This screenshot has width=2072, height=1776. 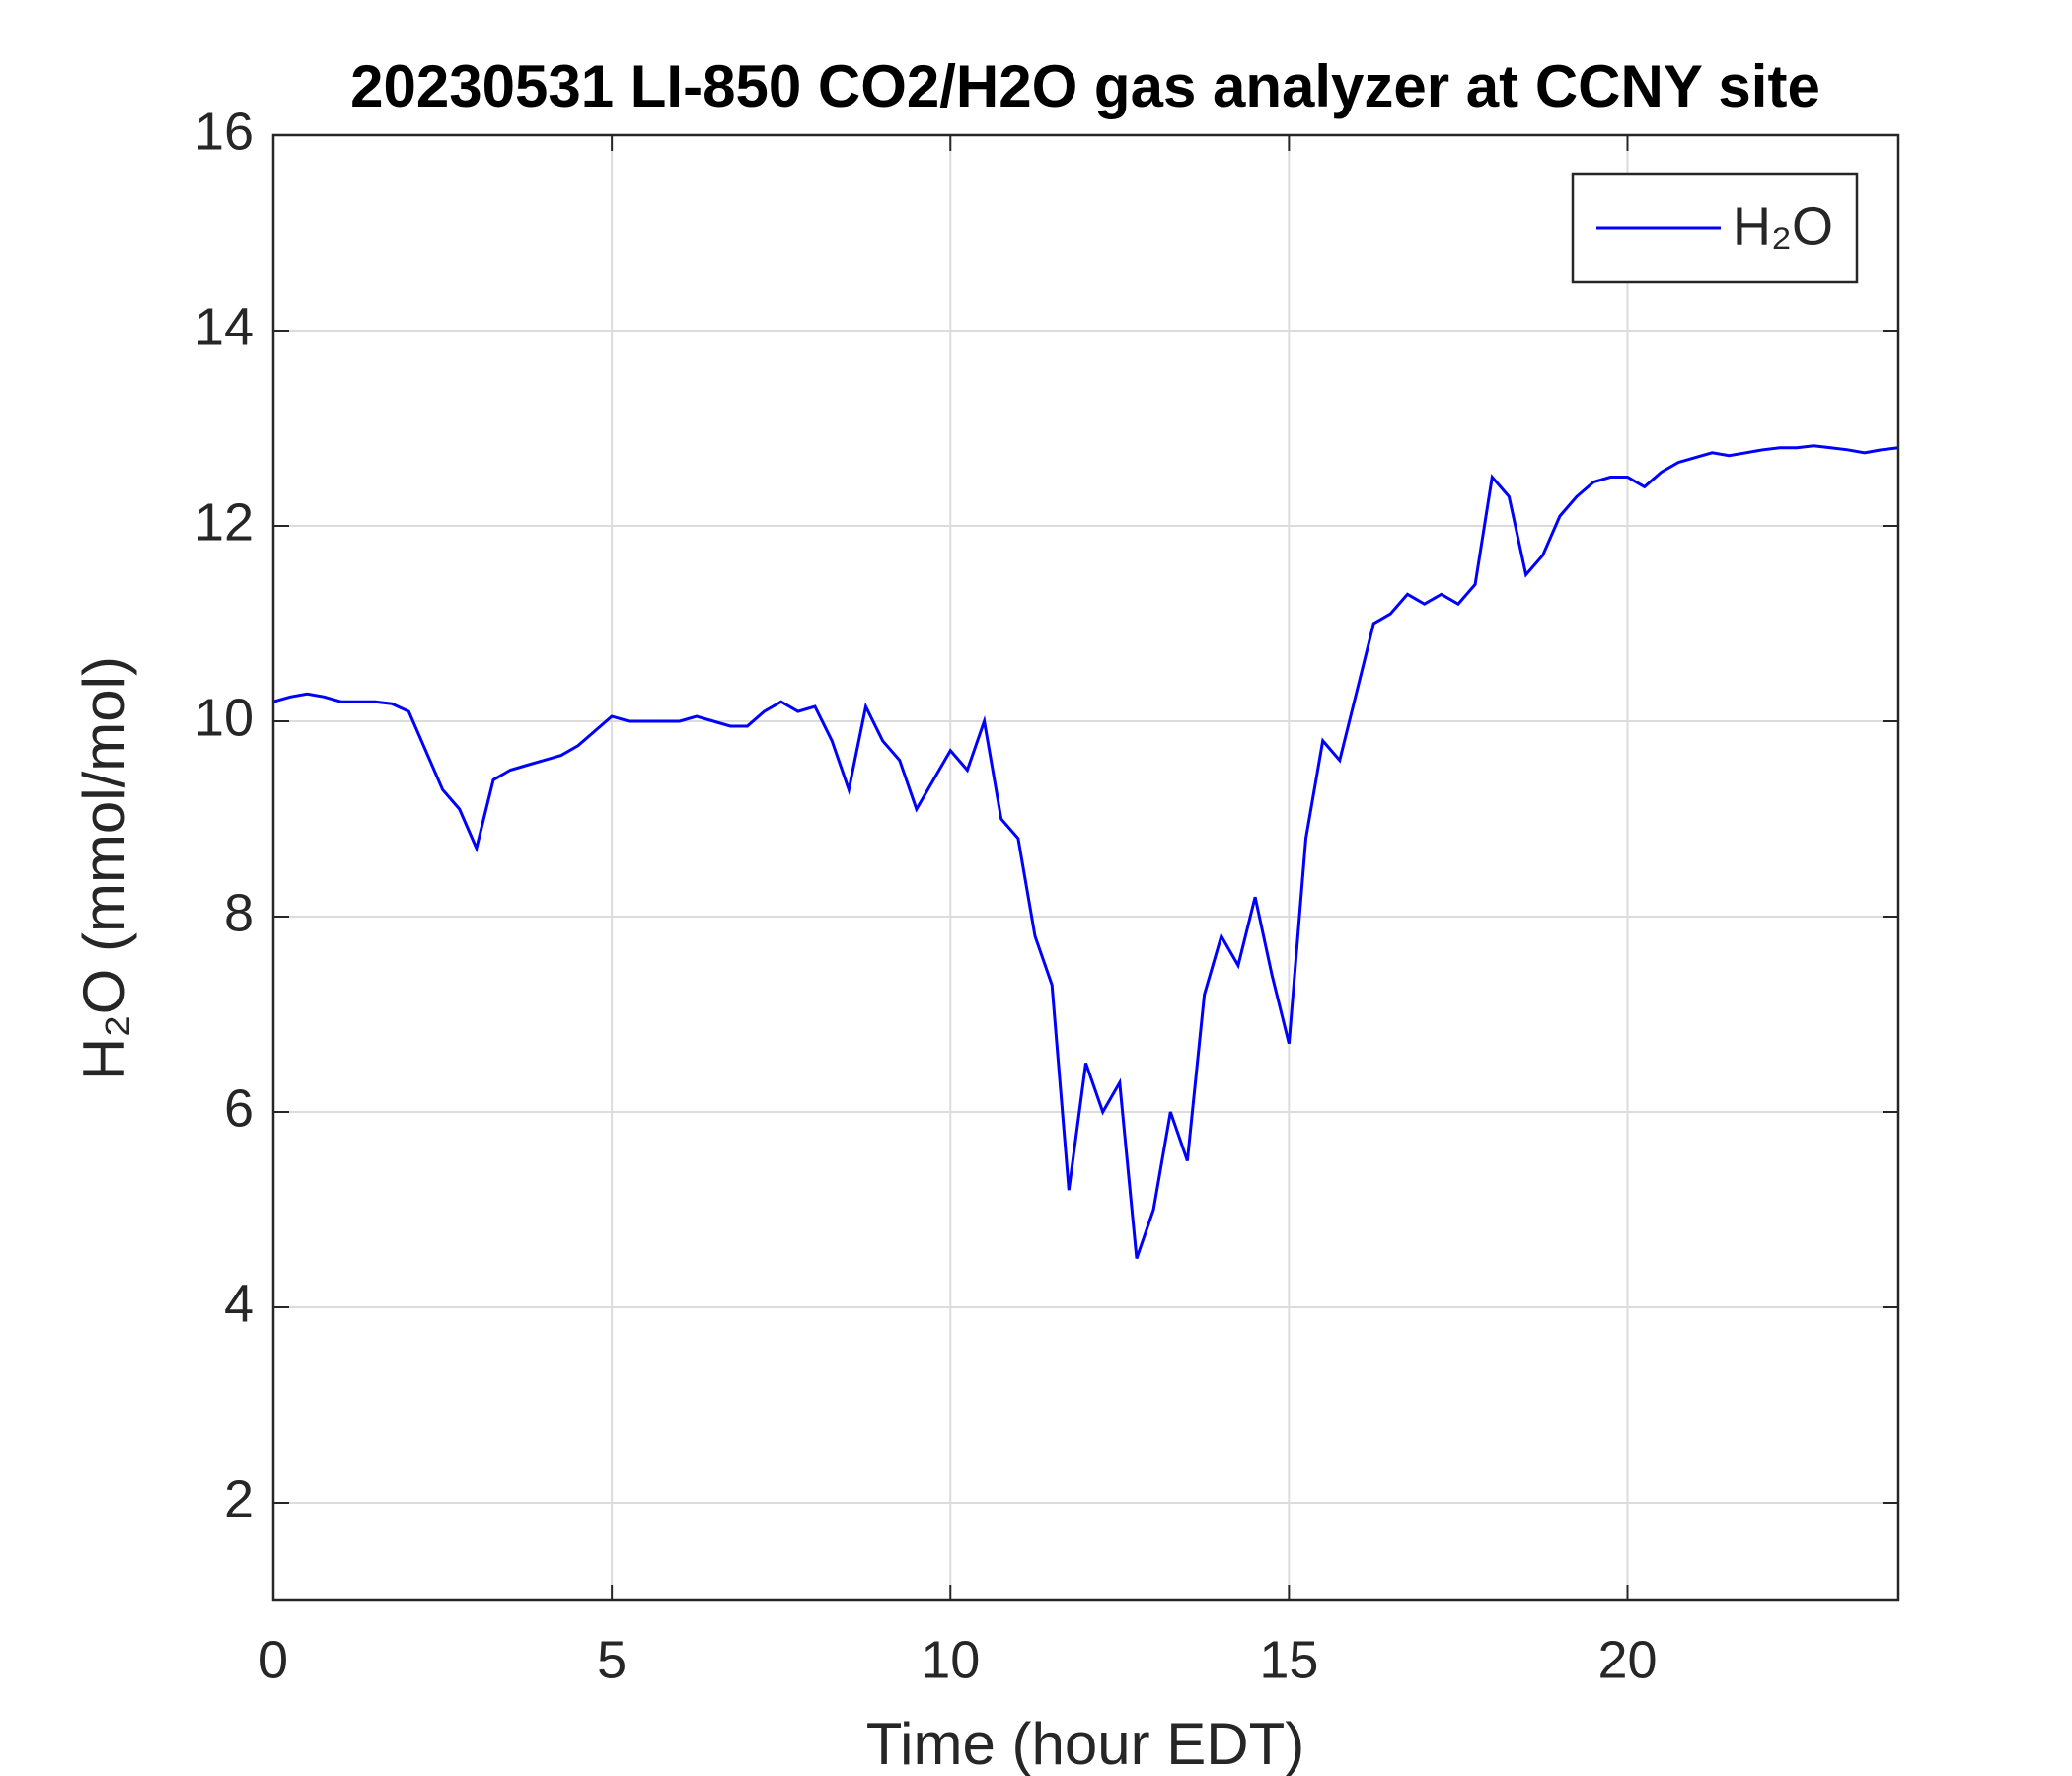 What do you see at coordinates (239, 1499) in the screenshot?
I see `y-tick-label: 2` at bounding box center [239, 1499].